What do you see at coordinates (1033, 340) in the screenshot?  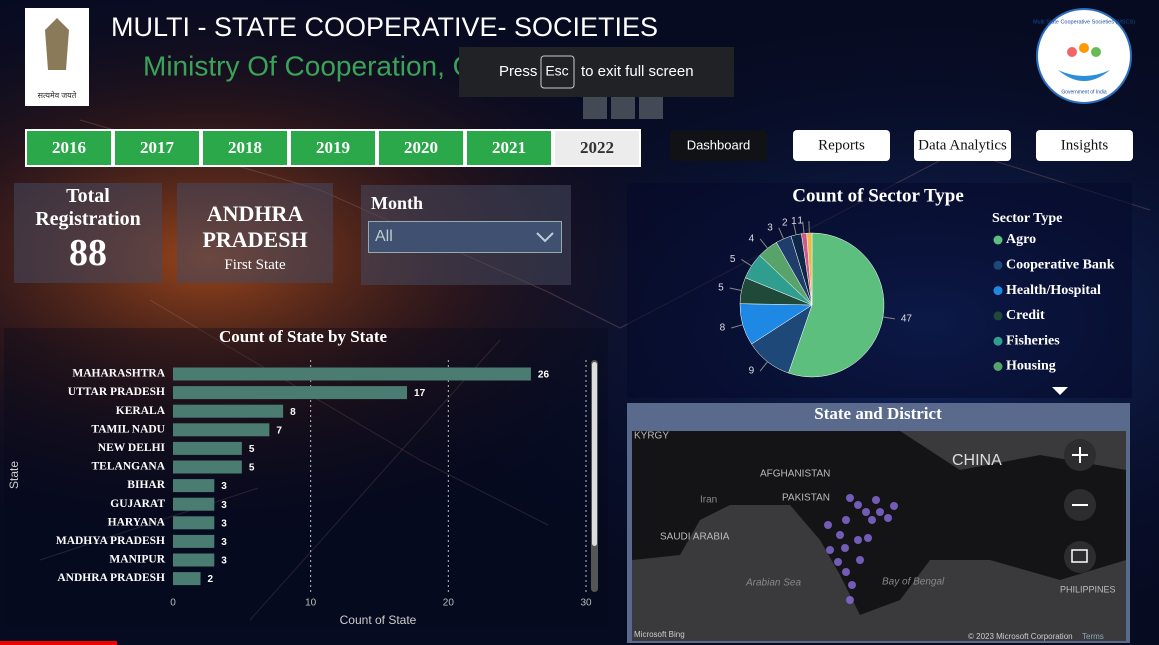 I see `legend-entry: Fisheries` at bounding box center [1033, 340].